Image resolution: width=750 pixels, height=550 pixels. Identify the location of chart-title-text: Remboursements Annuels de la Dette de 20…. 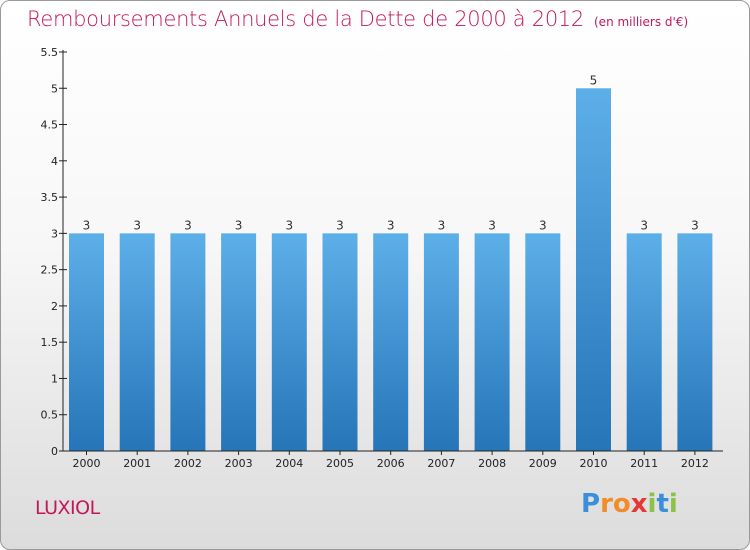
(305, 19).